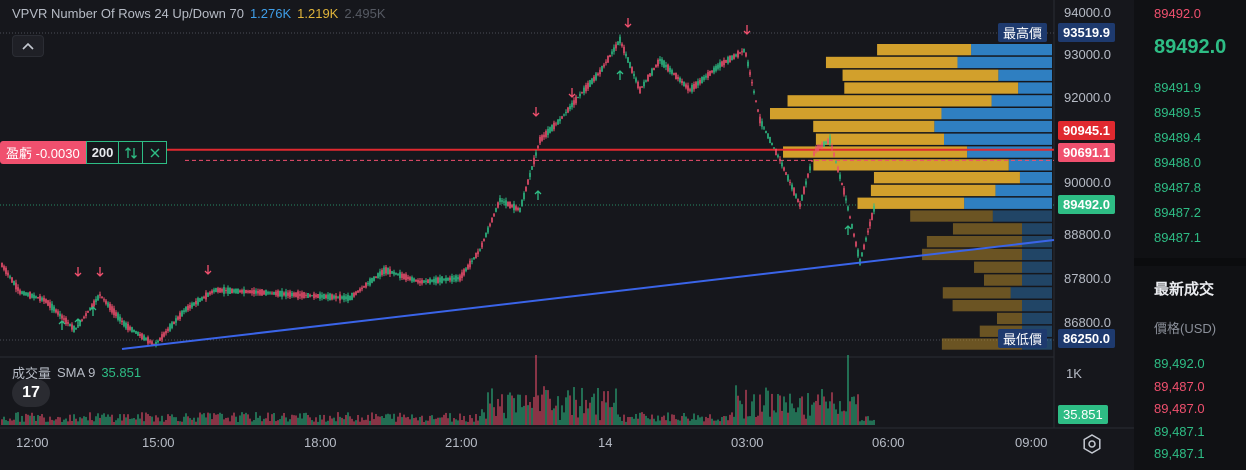  Describe the element at coordinates (1177, 187) in the screenshot. I see `orderbook-bid: 89487.8` at that location.